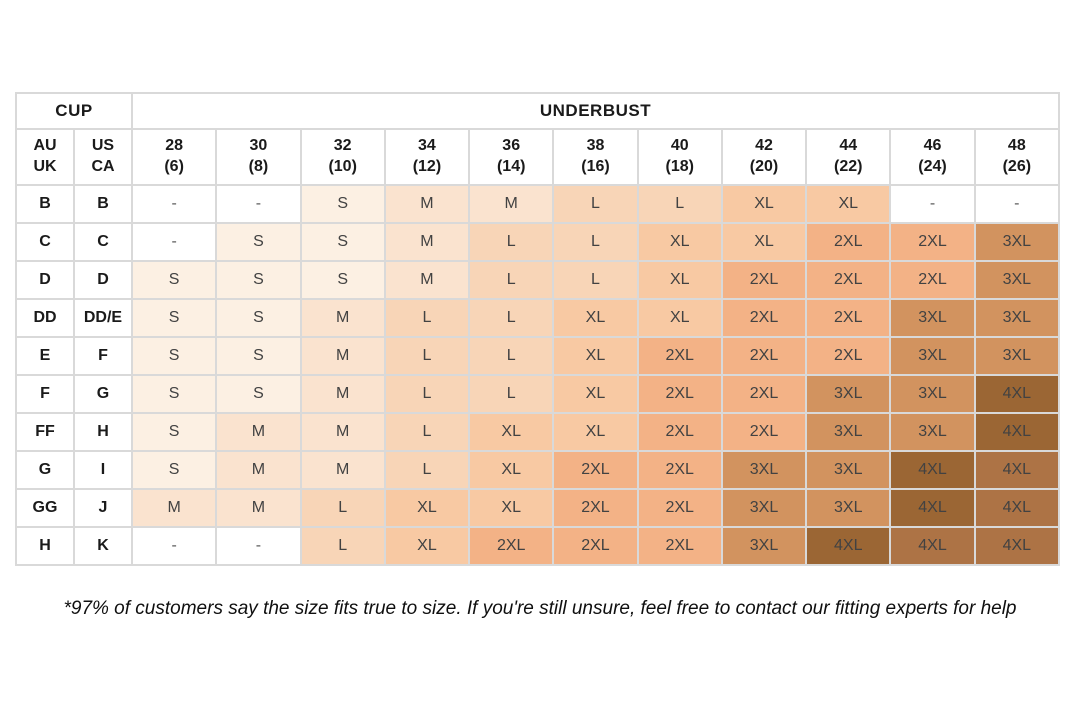  Describe the element at coordinates (103, 432) in the screenshot. I see `cup-cell-us-ca: H` at that location.